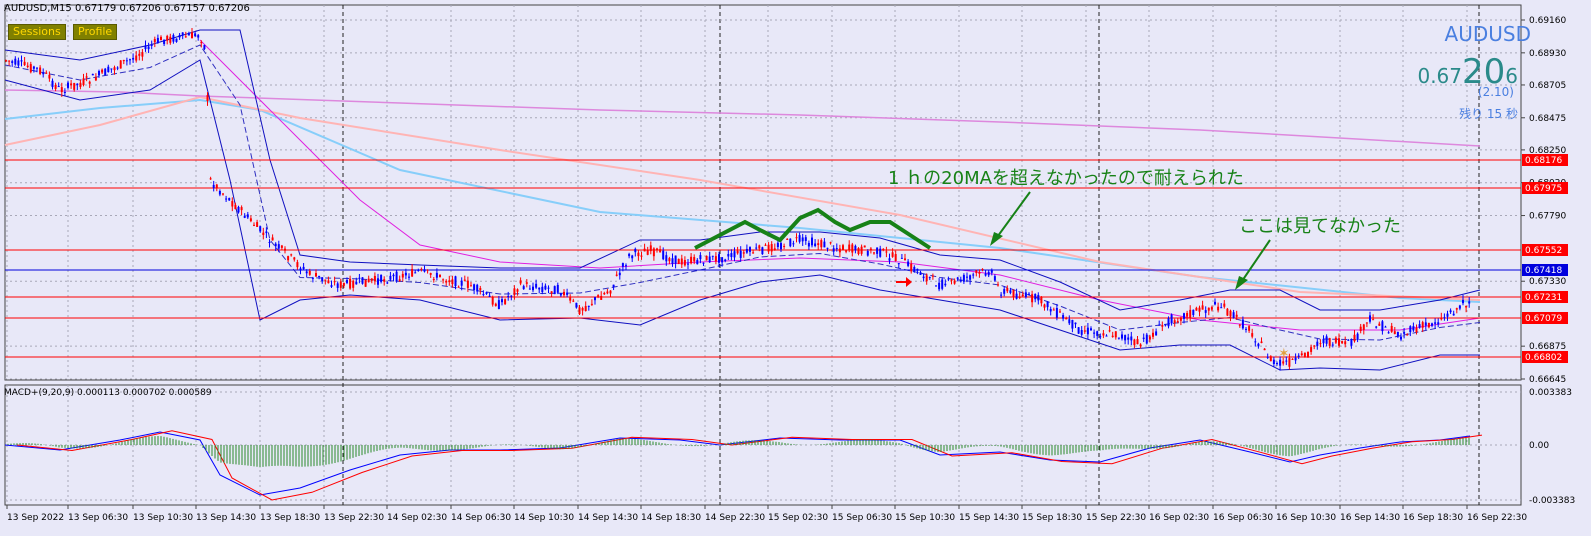 The height and width of the screenshot is (536, 1591). Describe the element at coordinates (108, 393) in the screenshot. I see `macd-label: MACD+(9,20,9) 0.000113 0.000702 0.000589` at that location.